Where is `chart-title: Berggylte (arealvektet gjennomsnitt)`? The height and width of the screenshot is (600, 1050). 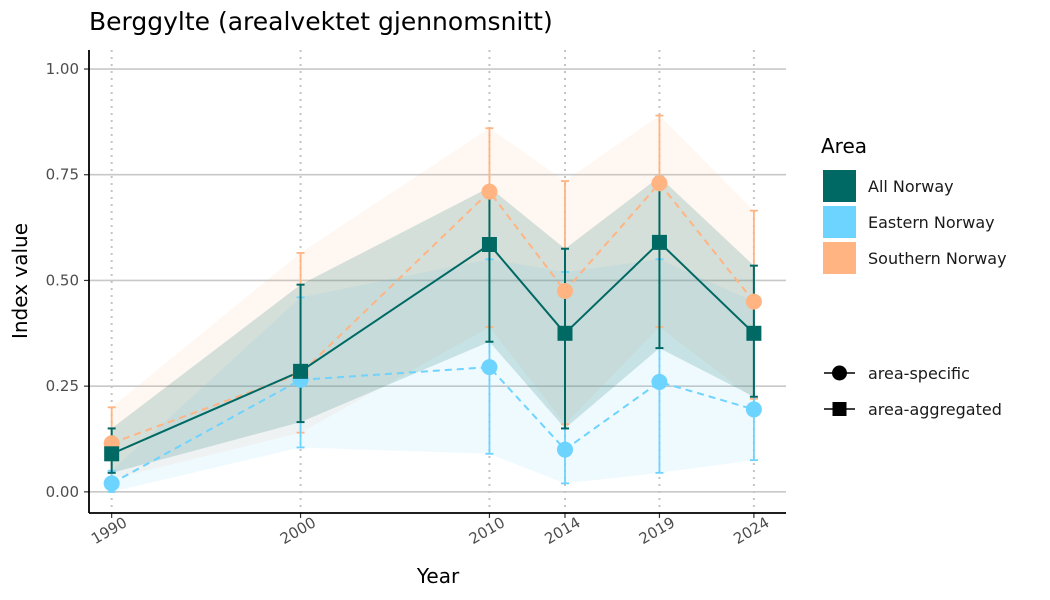 chart-title: Berggylte (arealvektet gjennomsnitt) is located at coordinates (321, 21).